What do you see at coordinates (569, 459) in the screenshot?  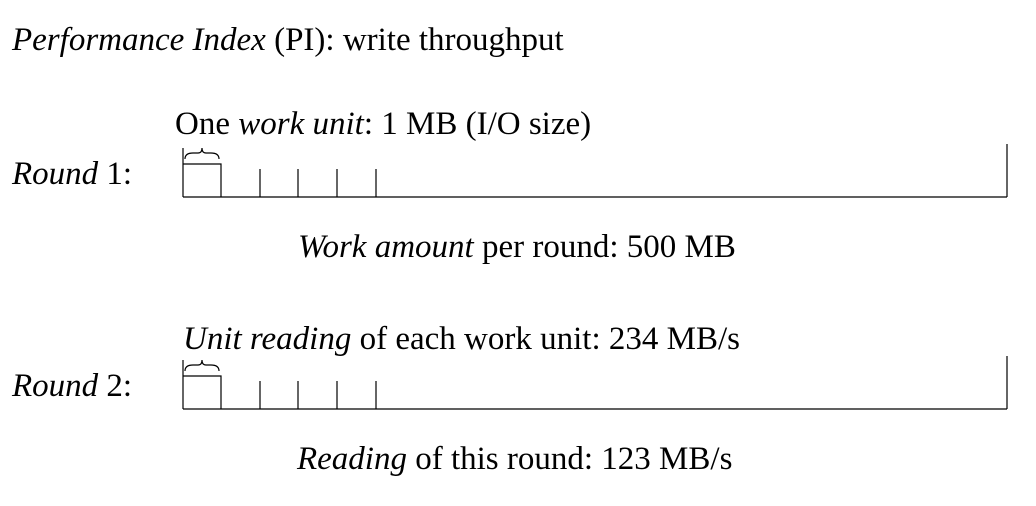 I see `round-reading-rest: of this round: 123 MB/s` at bounding box center [569, 459].